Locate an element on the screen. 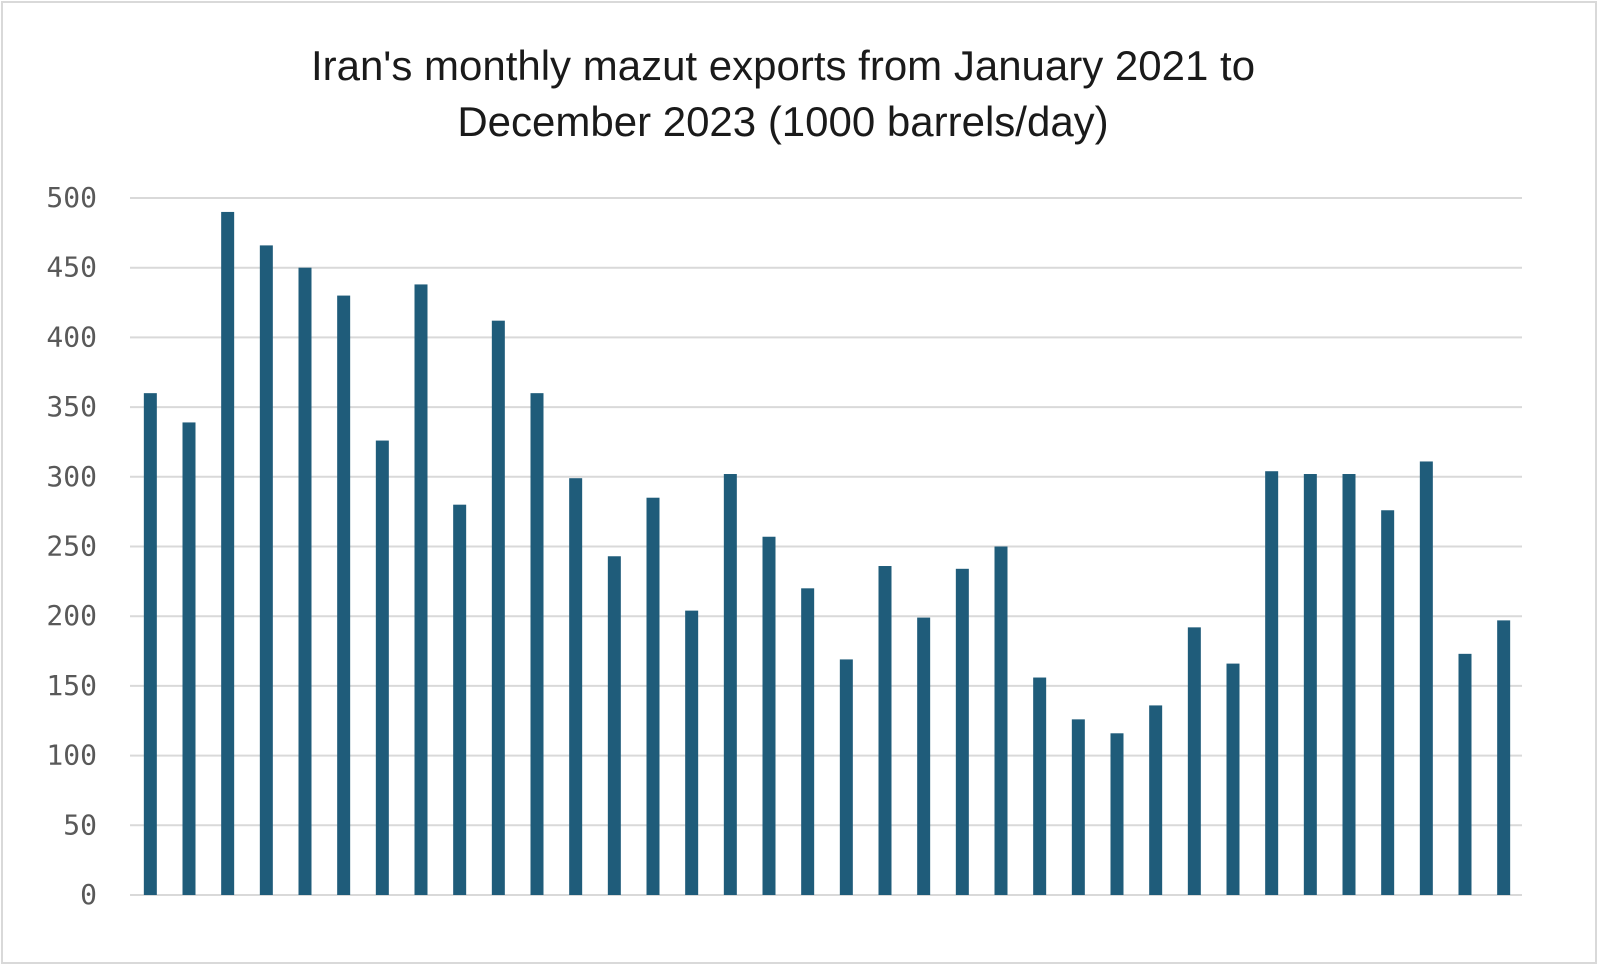 The image size is (1600, 967). chart-title-line2: December 2023 (1000 barrels/day) is located at coordinates (783, 121).